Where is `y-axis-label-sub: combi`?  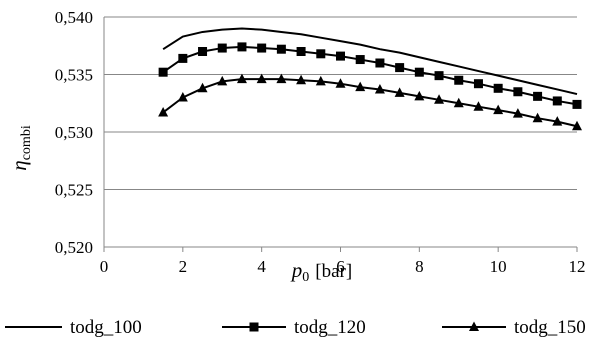 y-axis-label-sub: combi is located at coordinates (26, 142).